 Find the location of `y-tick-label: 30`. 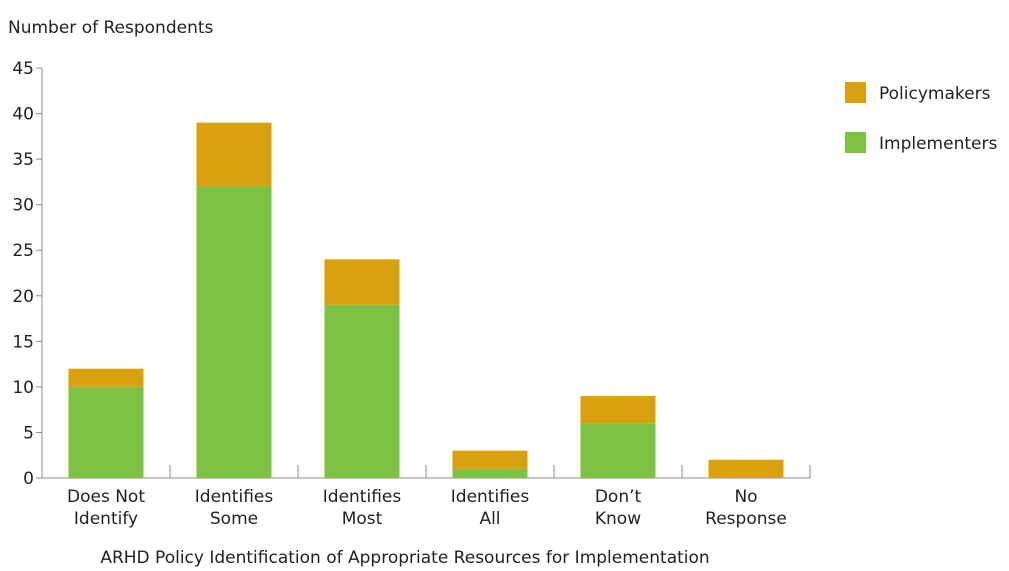

y-tick-label: 30 is located at coordinates (23, 206).